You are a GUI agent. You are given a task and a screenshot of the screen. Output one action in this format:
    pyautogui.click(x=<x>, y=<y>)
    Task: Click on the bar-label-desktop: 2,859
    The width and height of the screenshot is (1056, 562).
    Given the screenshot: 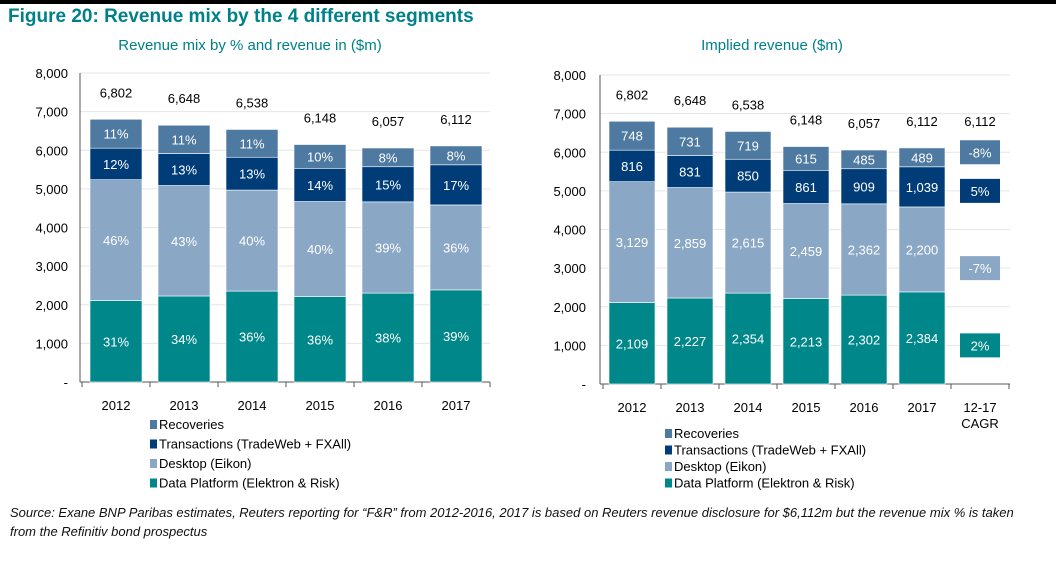 What is the action you would take?
    pyautogui.click(x=690, y=243)
    